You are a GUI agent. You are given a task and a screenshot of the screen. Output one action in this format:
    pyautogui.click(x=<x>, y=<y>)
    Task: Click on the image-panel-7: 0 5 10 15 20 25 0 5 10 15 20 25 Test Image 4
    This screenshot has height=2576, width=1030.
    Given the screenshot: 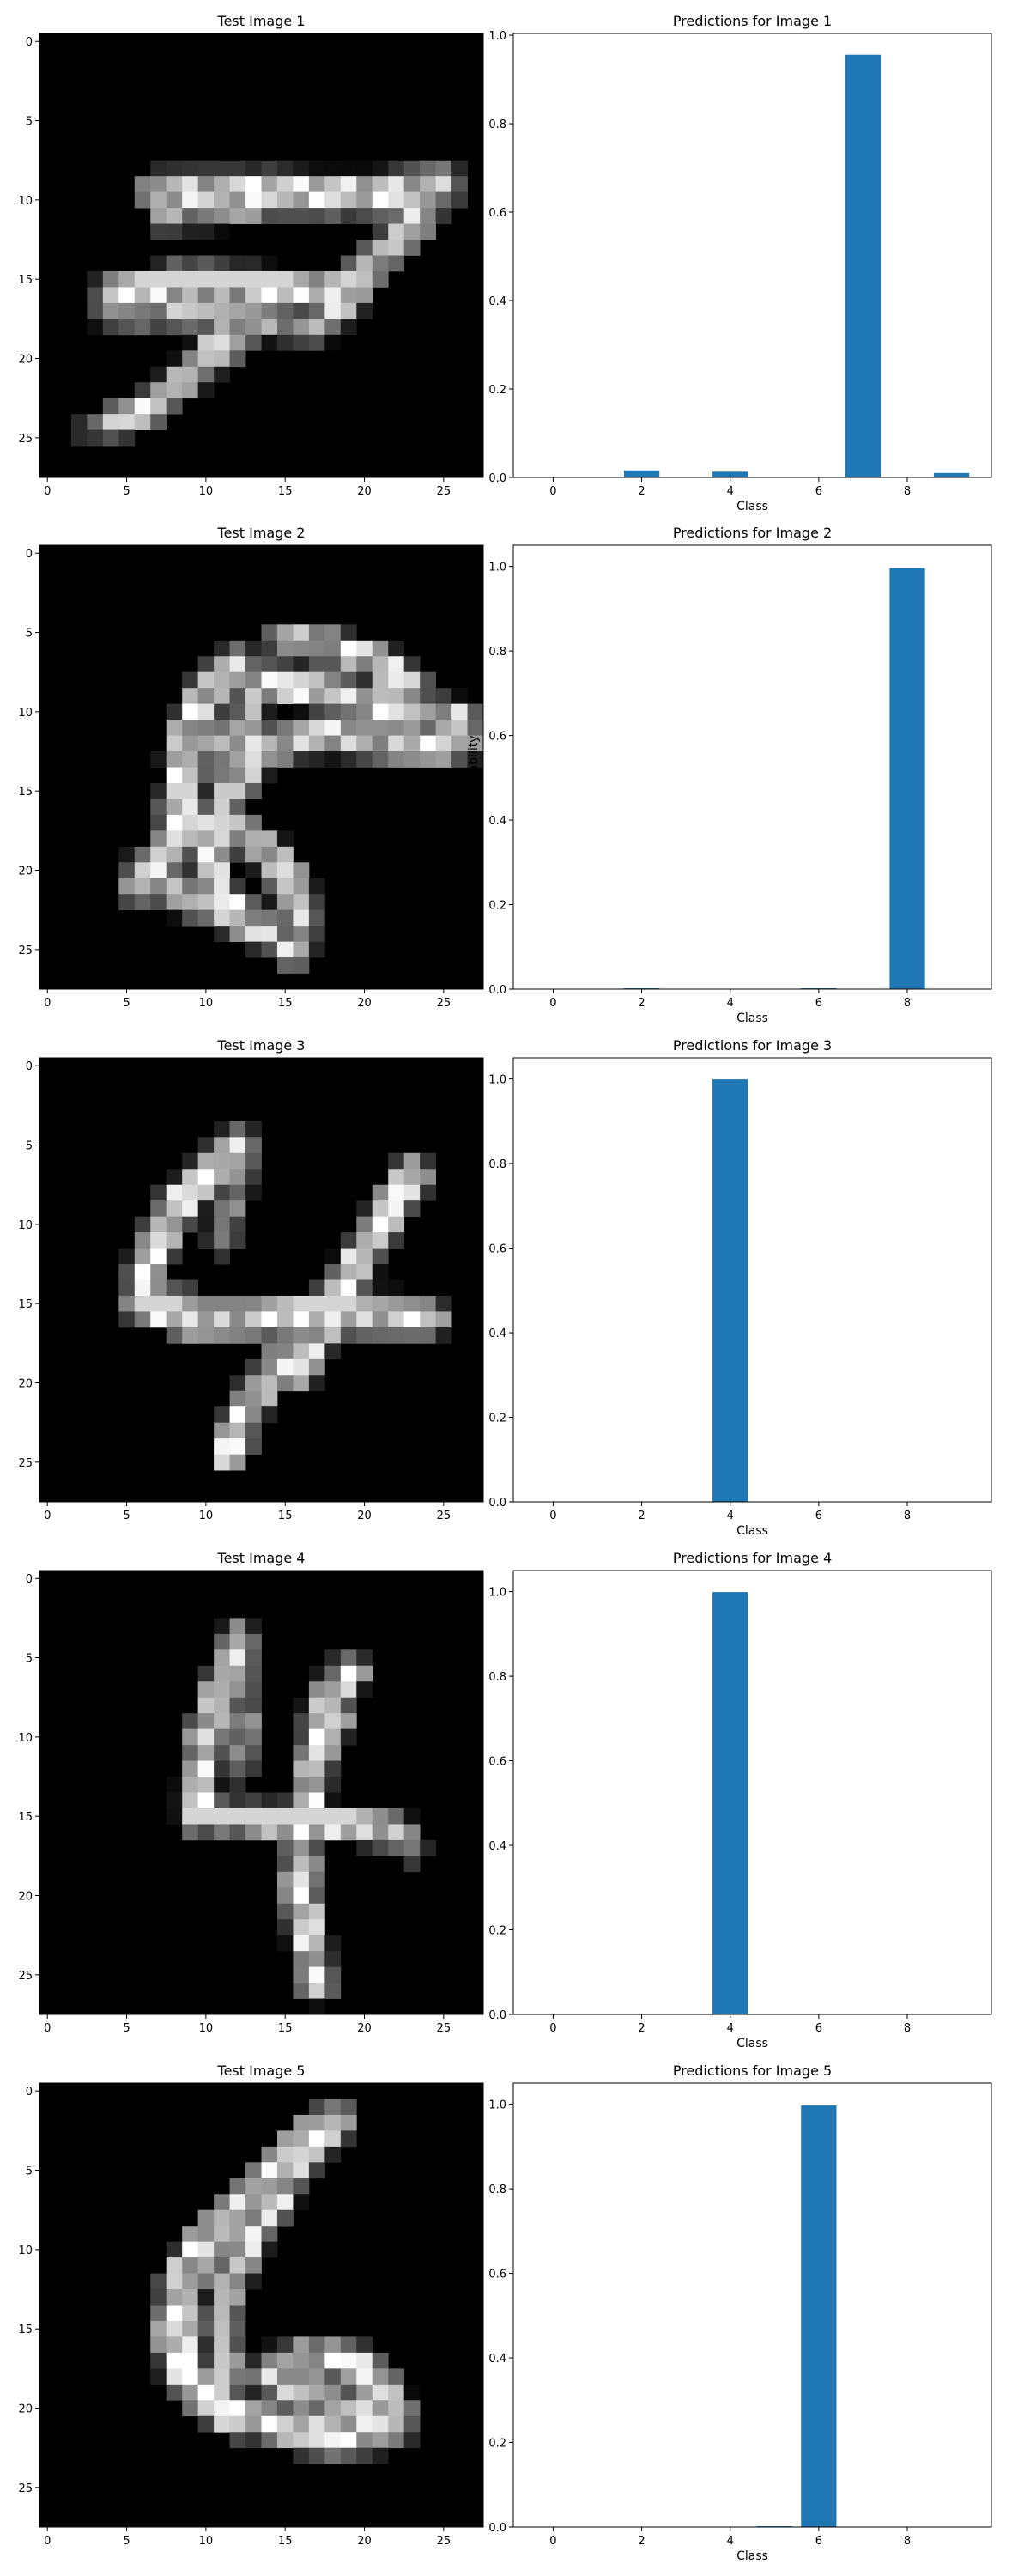 What is the action you would take?
    pyautogui.click(x=251, y=1792)
    